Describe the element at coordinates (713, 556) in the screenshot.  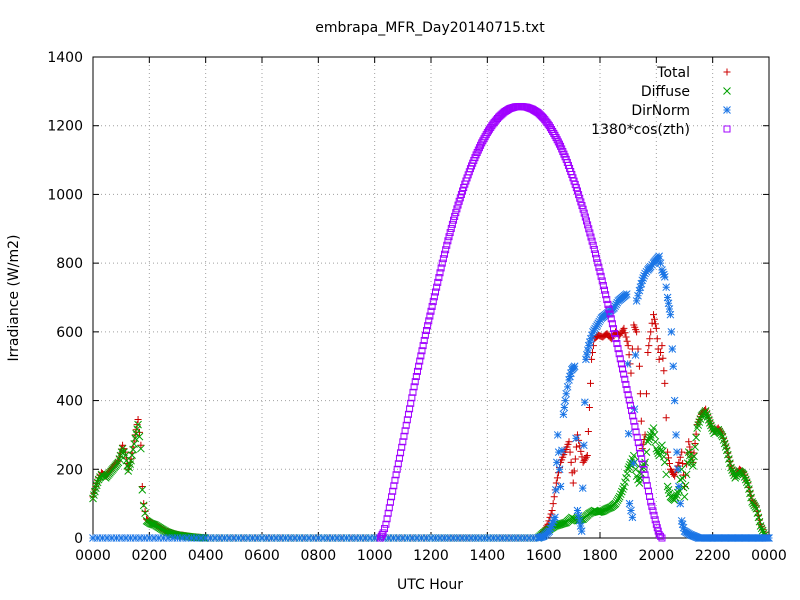
I see `x-tick-label: 2200` at that location.